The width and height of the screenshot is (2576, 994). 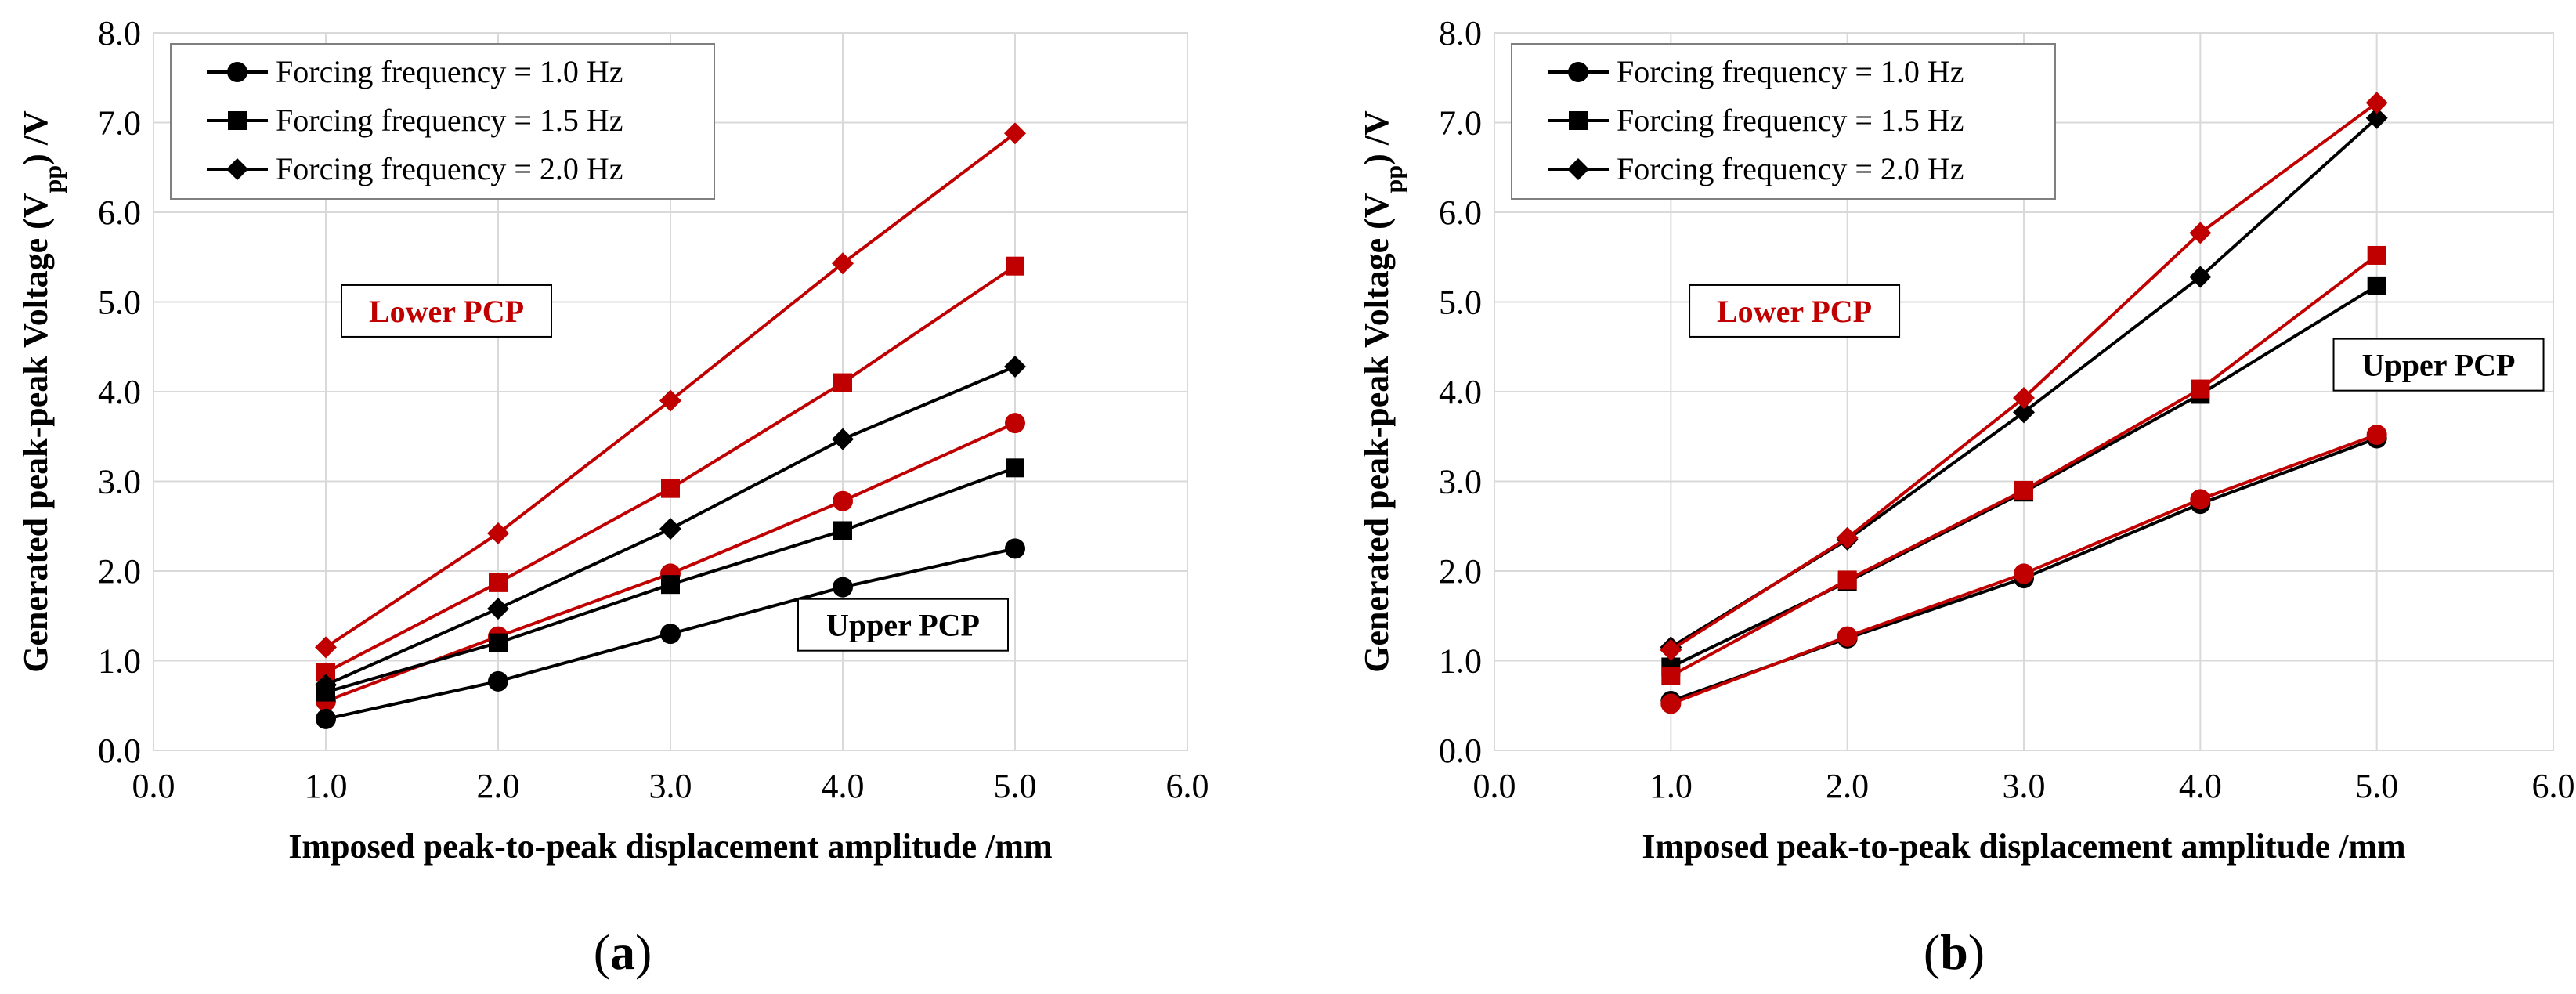 I want to click on legend-square-marker, so click(x=1578, y=120).